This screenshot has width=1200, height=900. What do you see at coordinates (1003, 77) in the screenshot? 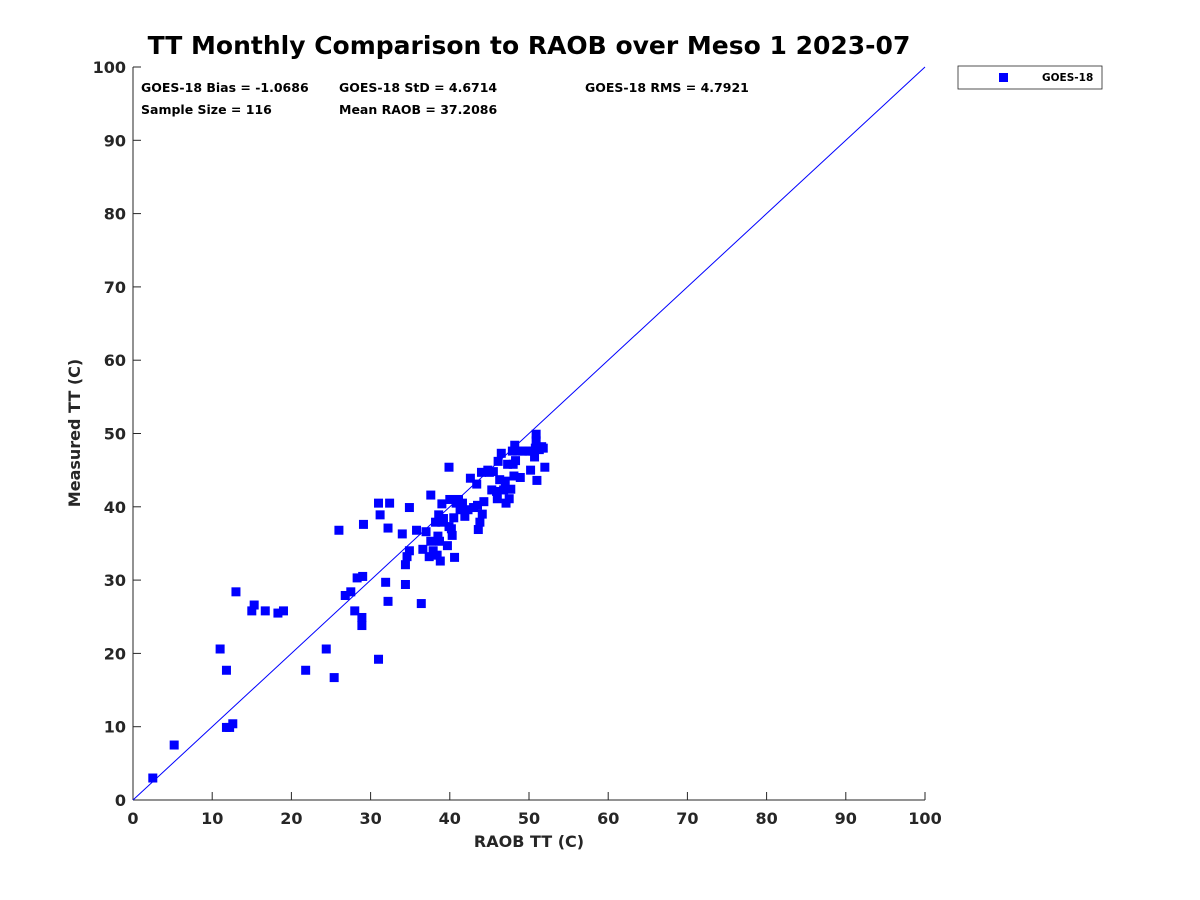
I see `legend-marker` at bounding box center [1003, 77].